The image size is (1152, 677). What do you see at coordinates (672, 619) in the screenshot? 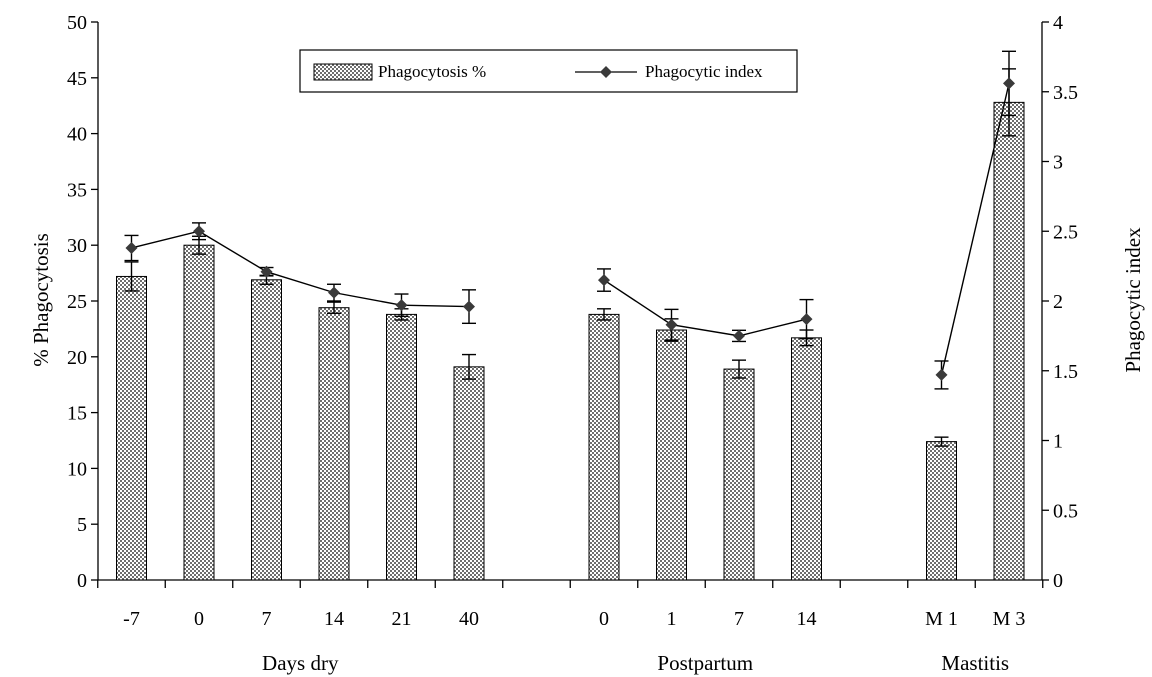
I see `x-tick-label: 1` at bounding box center [672, 619].